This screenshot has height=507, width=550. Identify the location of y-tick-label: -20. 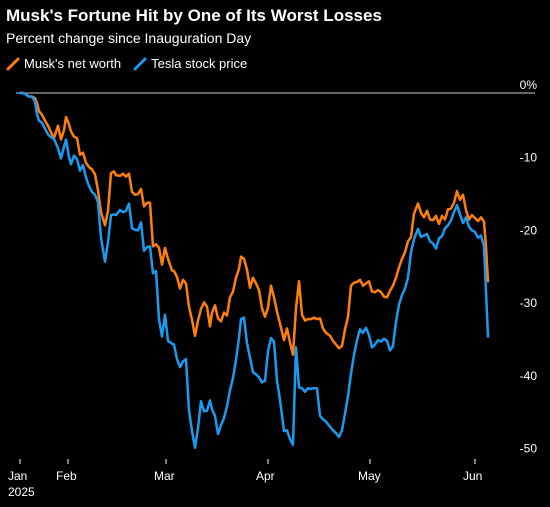
(529, 230).